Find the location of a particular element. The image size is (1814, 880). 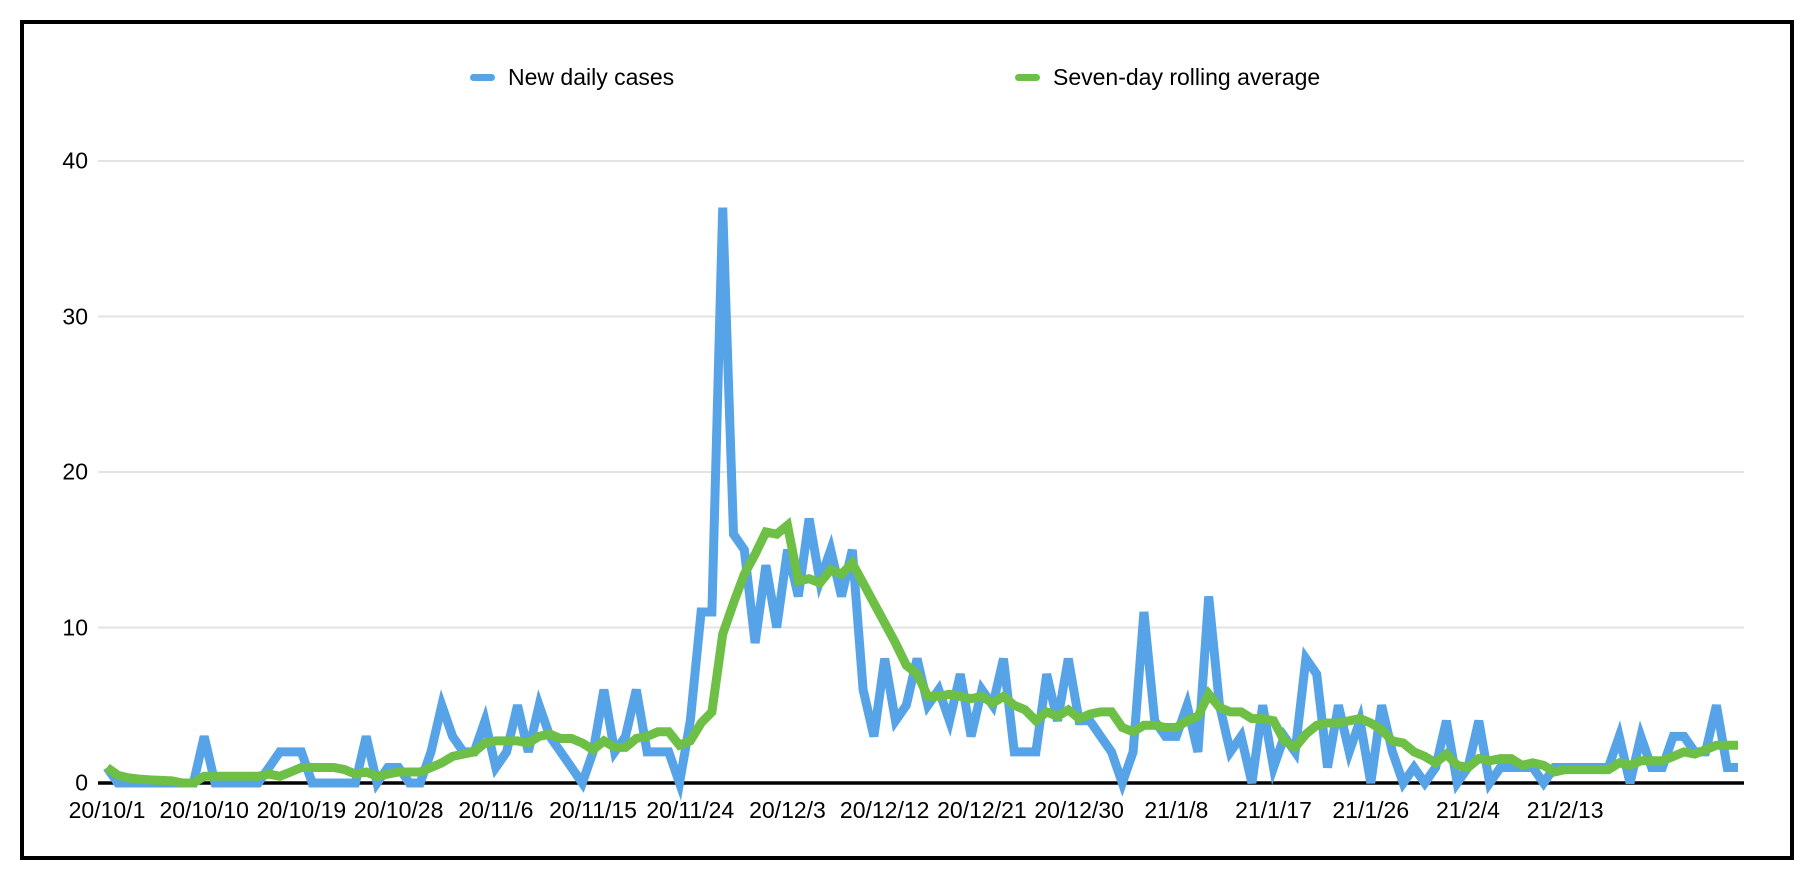

x-axis-label-21-1-26: 21/1/26 is located at coordinates (1371, 810).